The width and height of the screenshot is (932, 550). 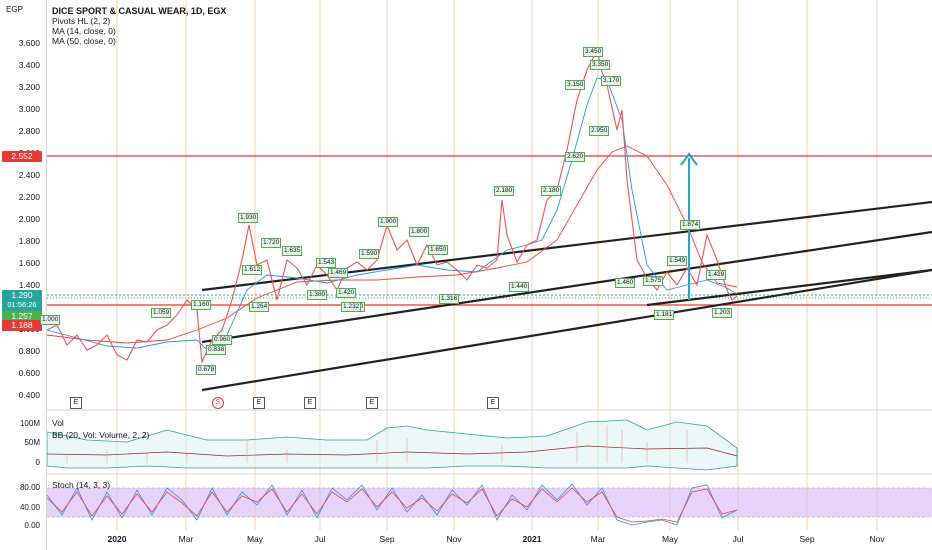 What do you see at coordinates (593, 52) in the screenshot?
I see `pivot-label: 3.450` at bounding box center [593, 52].